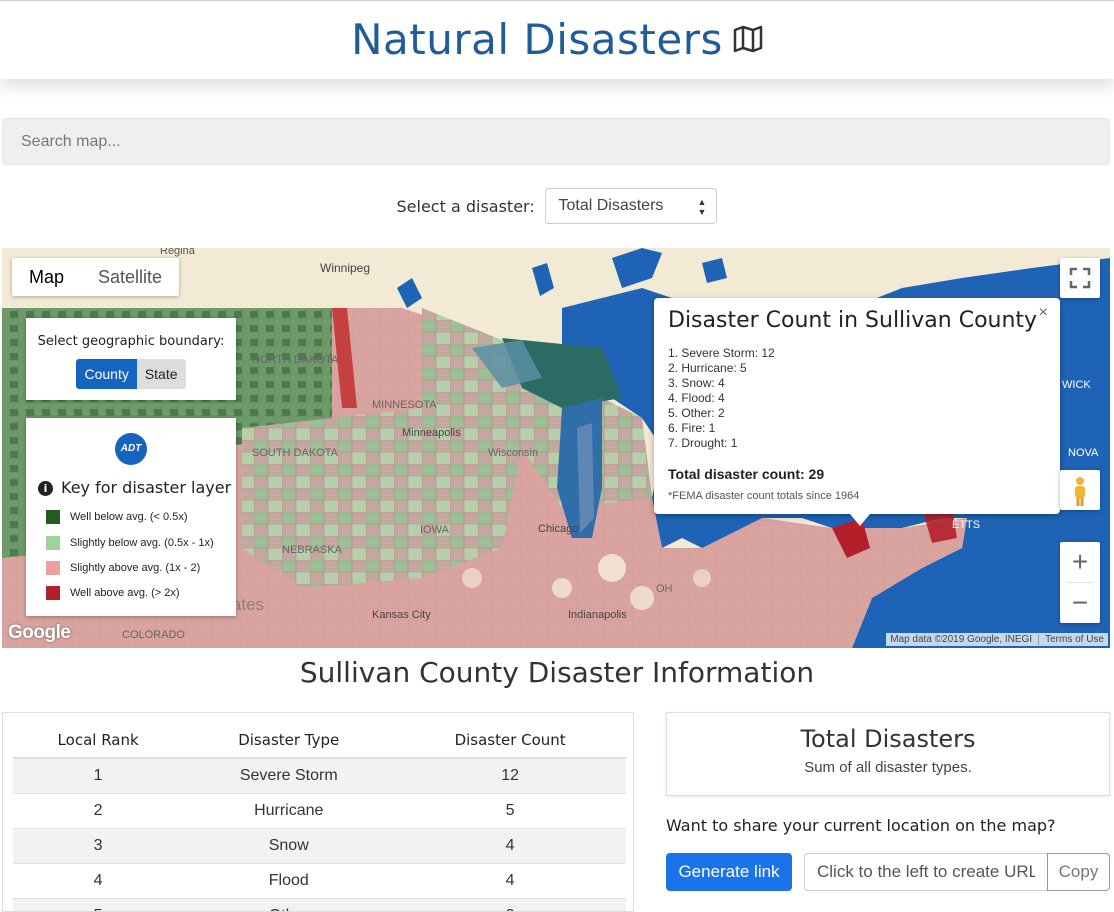  I want to click on table-row: 1 Severe Storm 12, so click(319, 776).